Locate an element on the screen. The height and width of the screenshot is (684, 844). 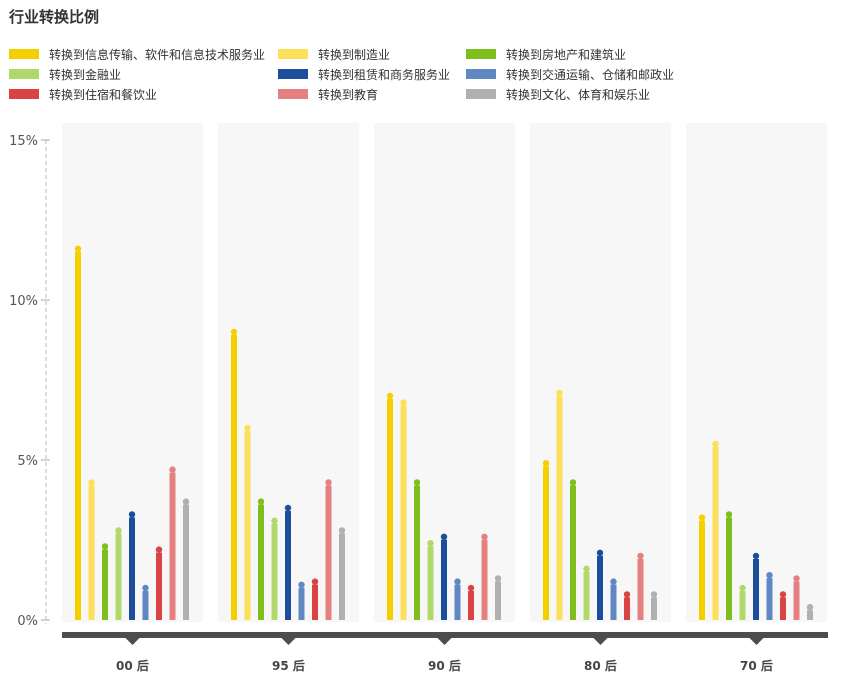
legend-item: 转换到金融业 is located at coordinates (65, 74).